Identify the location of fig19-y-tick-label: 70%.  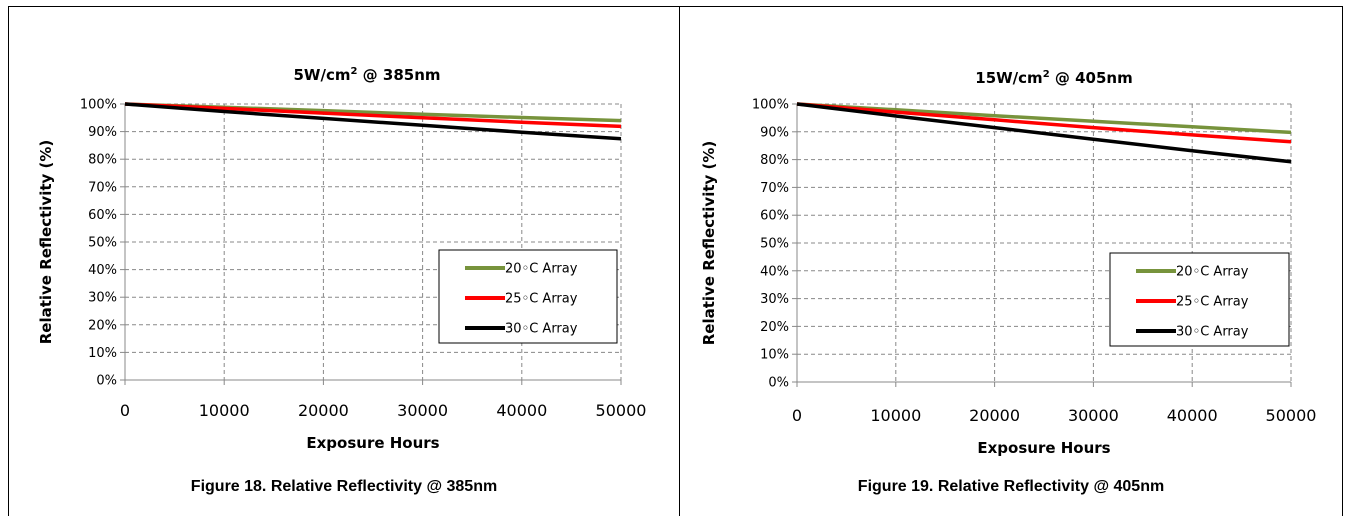
(774, 188).